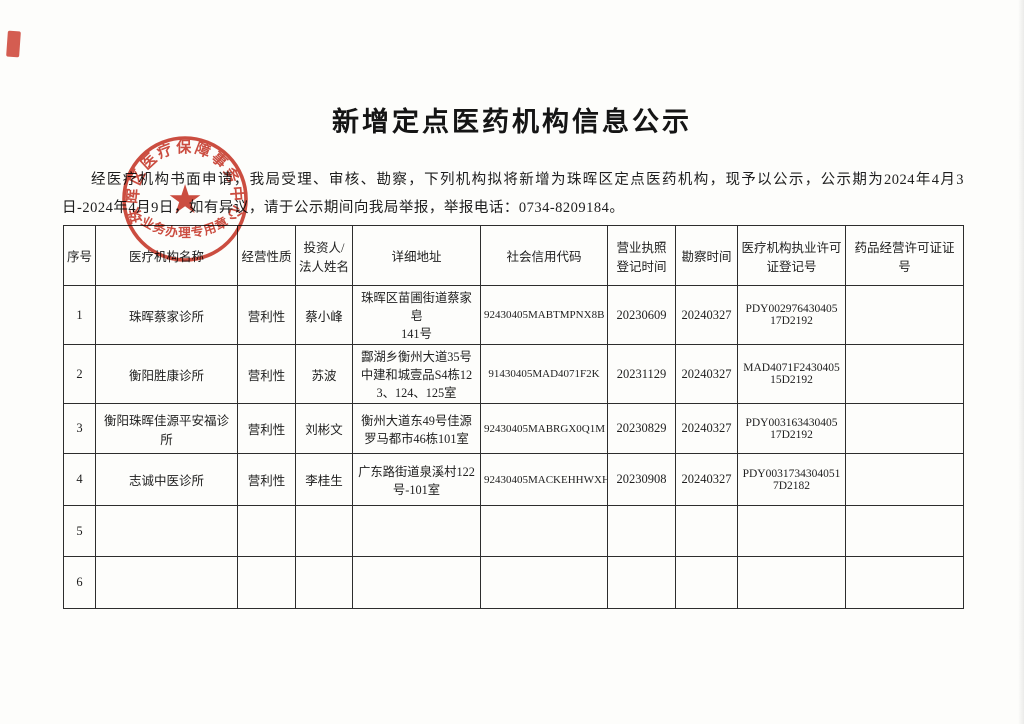 The width and height of the screenshot is (1024, 724). What do you see at coordinates (79, 428) in the screenshot?
I see `row-index: 3` at bounding box center [79, 428].